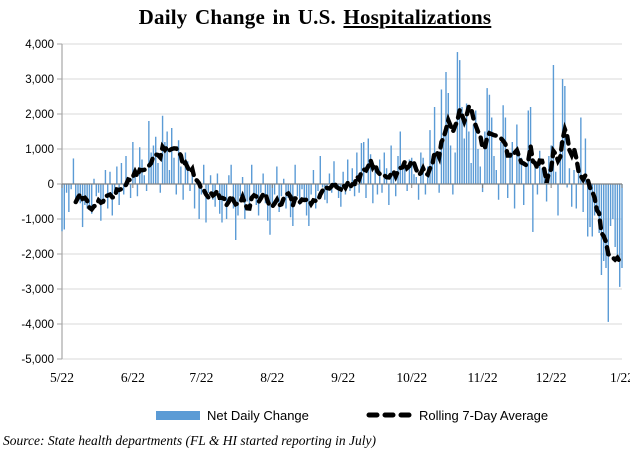 This screenshot has height=457, width=630. I want to click on bar-swatch, so click(178, 415).